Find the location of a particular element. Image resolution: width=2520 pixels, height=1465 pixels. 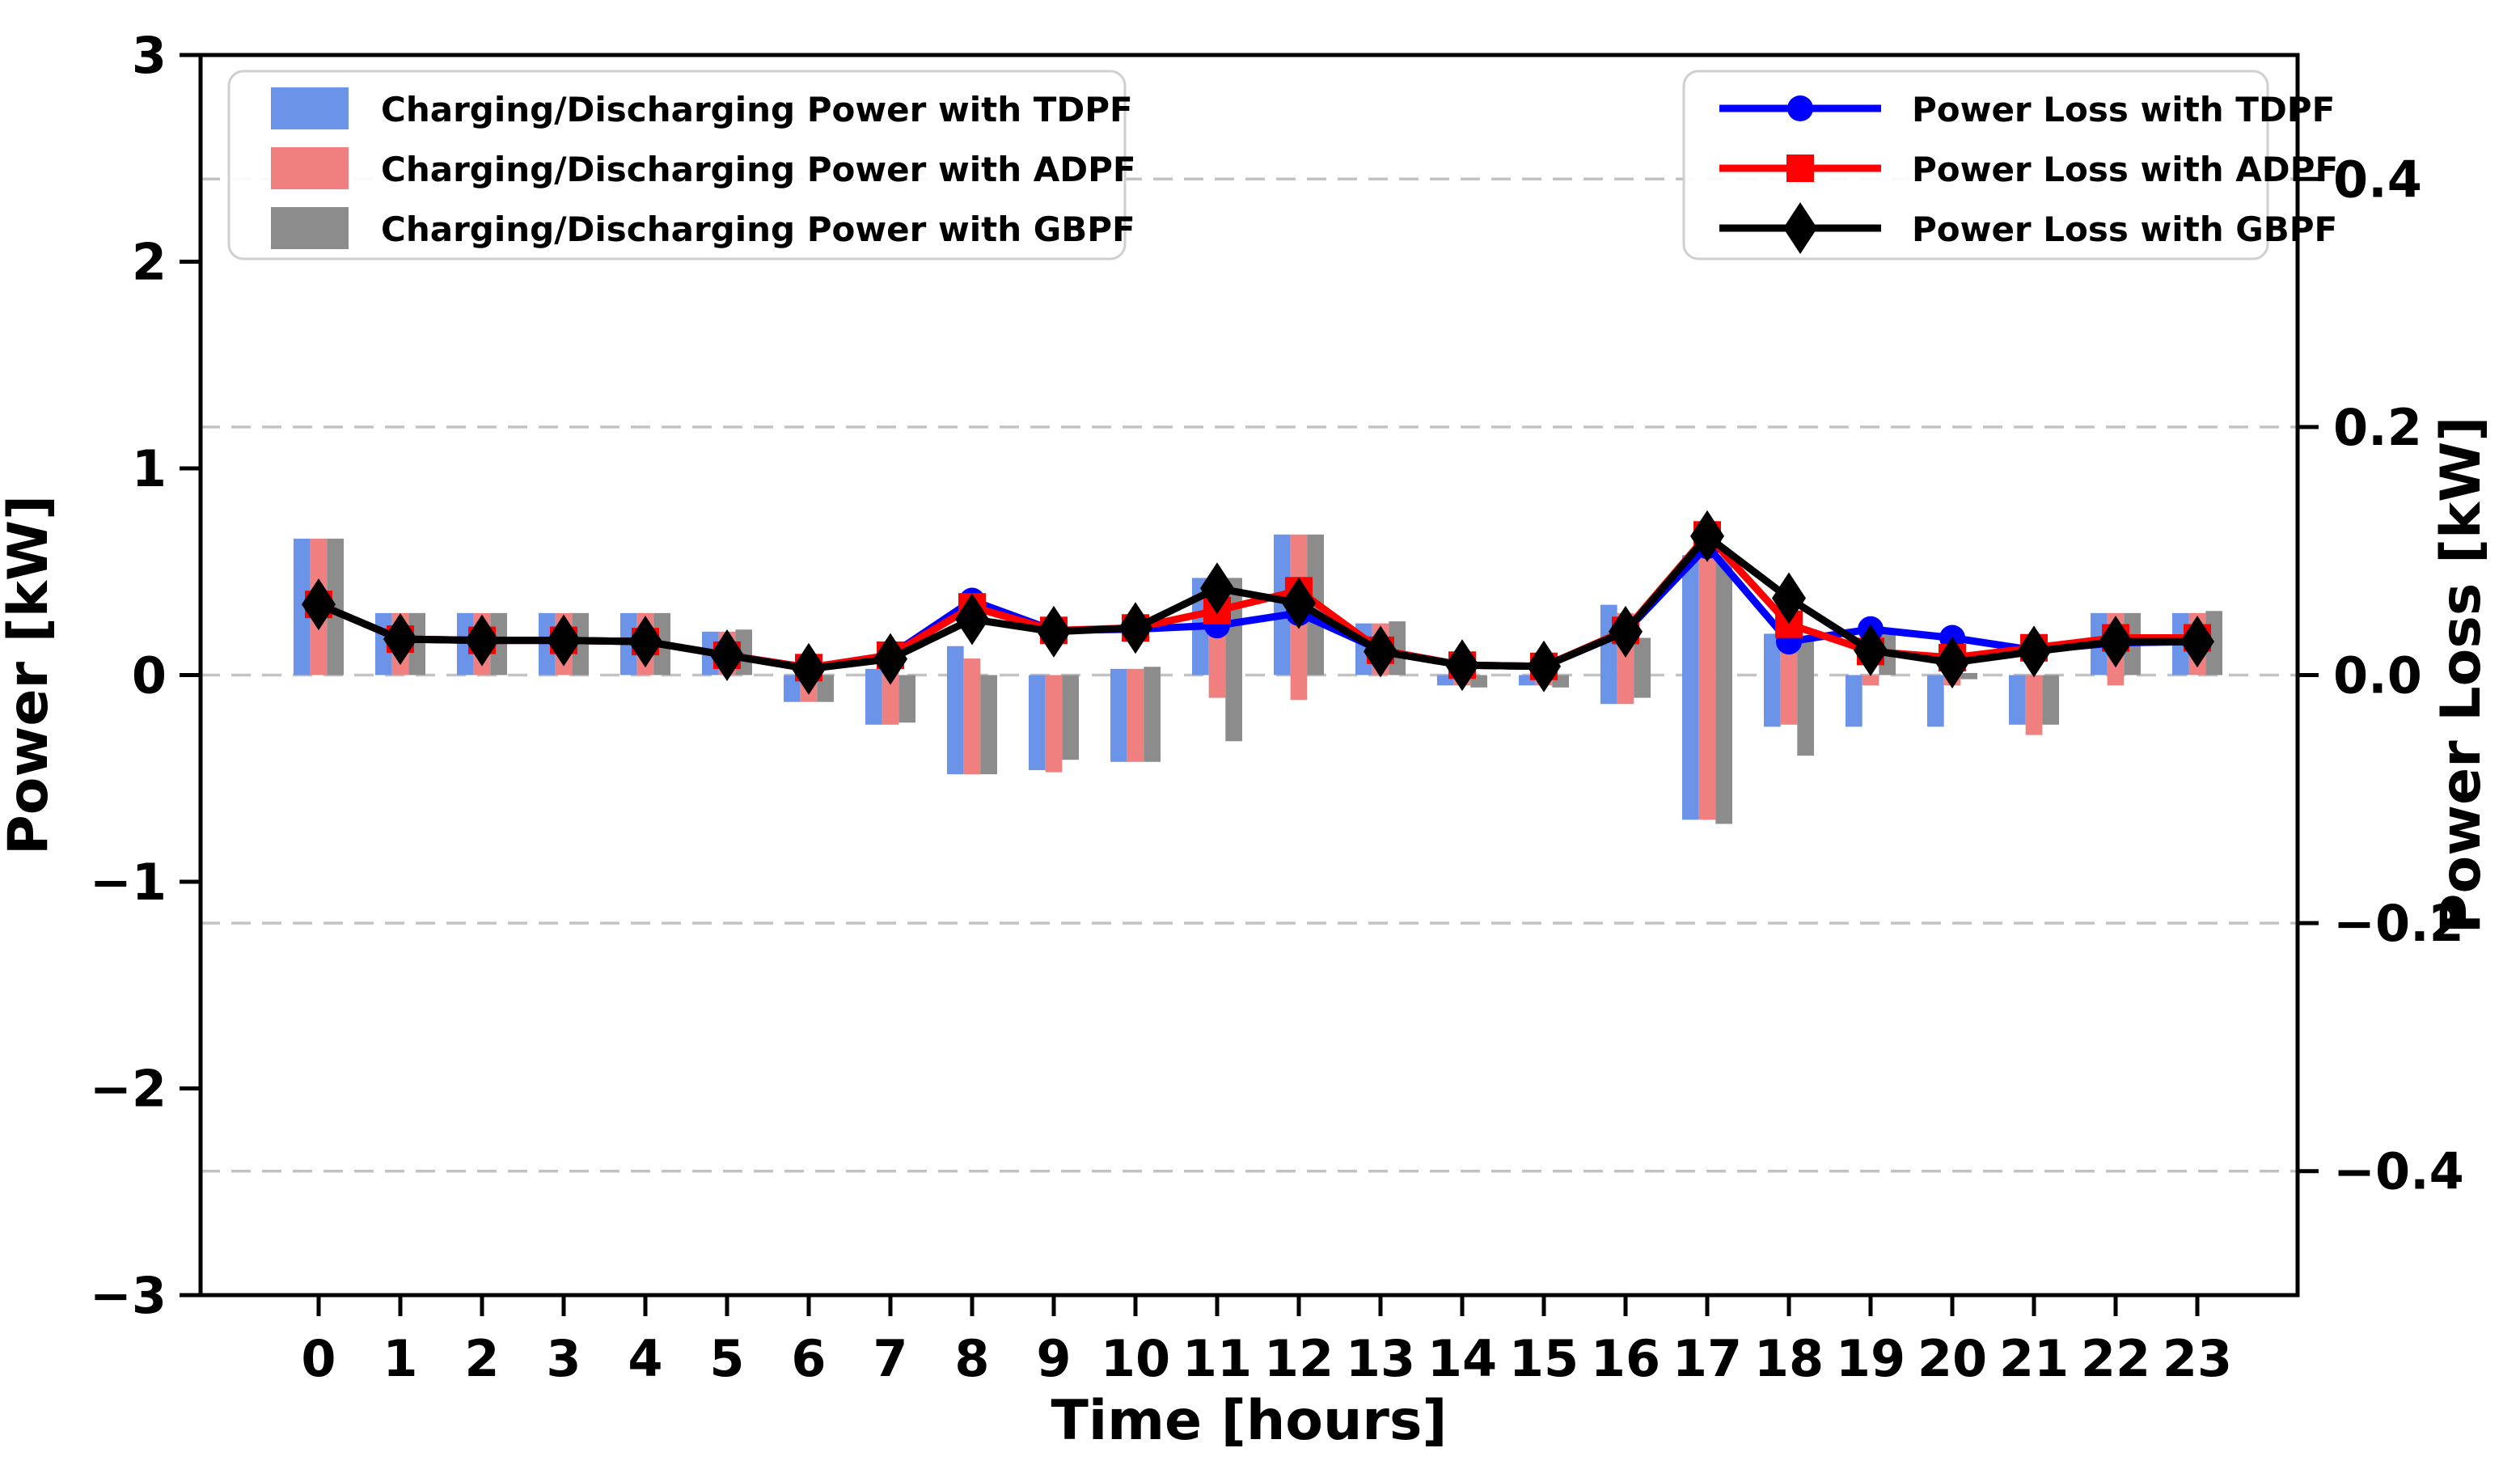

y-left-tick-label: −2 is located at coordinates (128, 1089).